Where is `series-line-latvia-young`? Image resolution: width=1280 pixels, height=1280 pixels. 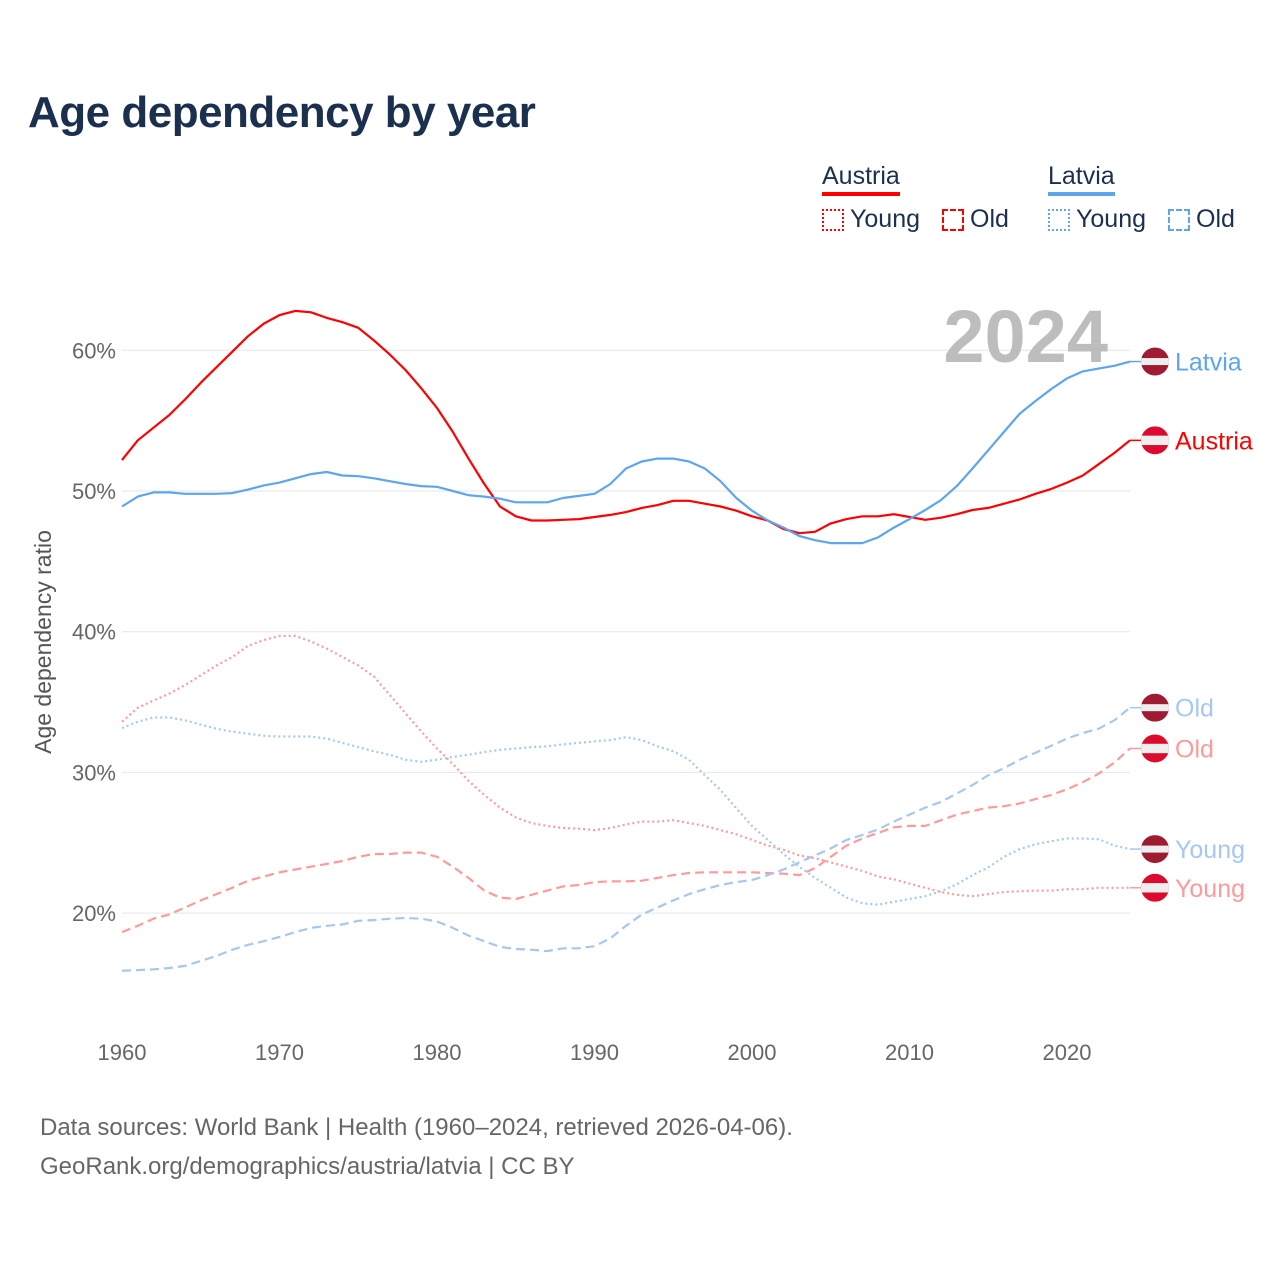 series-line-latvia-young is located at coordinates (626, 811).